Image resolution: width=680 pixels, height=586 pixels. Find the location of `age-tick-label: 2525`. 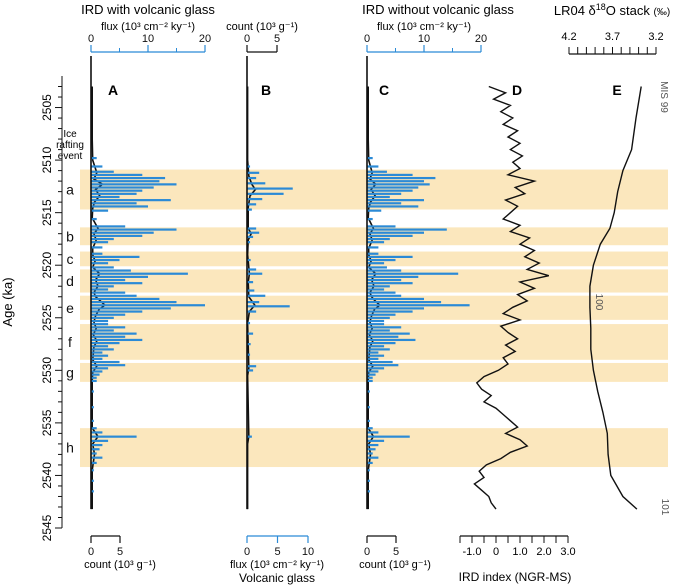

age-tick-label: 2525 is located at coordinates (47, 317).